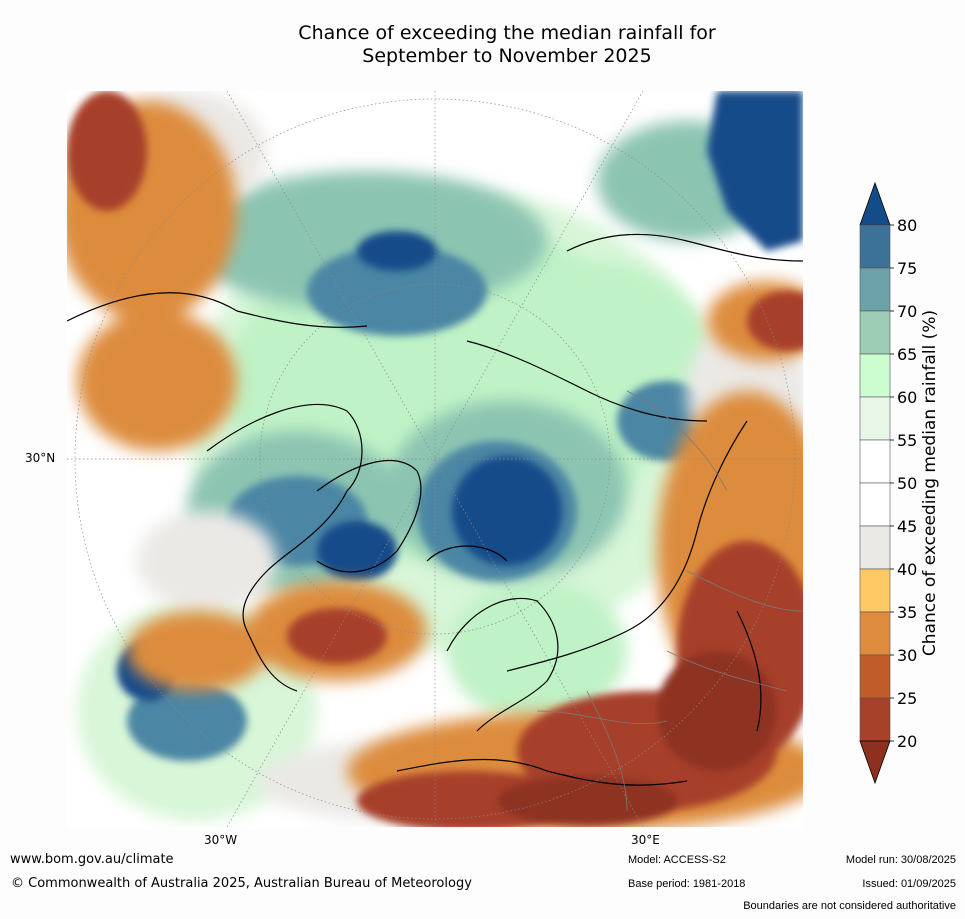 The width and height of the screenshot is (965, 919). What do you see at coordinates (907, 483) in the screenshot?
I see `colorbar-tick-label: 50` at bounding box center [907, 483].